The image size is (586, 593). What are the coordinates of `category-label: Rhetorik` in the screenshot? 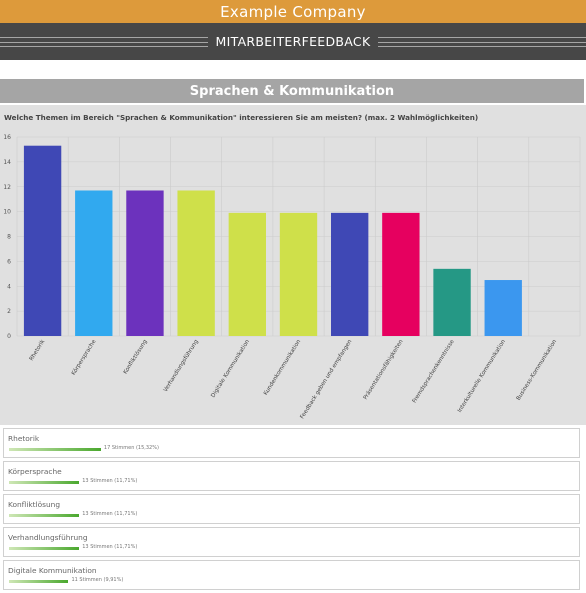 It's located at (38, 350).